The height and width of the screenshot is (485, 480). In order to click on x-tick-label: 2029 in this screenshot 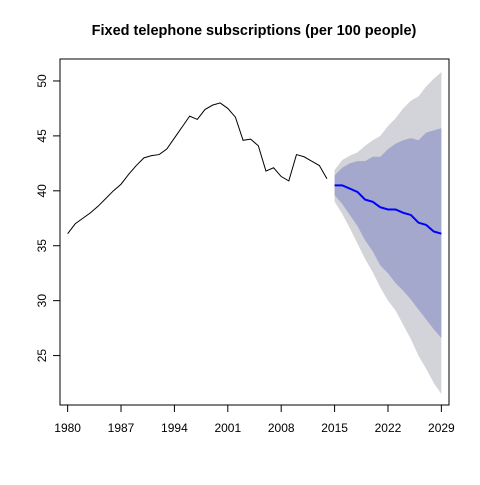, I will do `click(441, 428)`.